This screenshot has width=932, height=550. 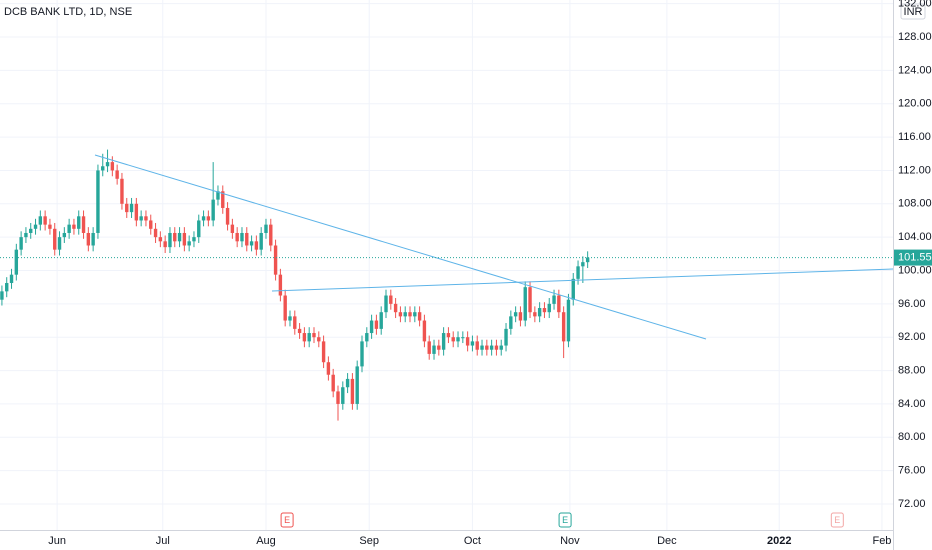 What do you see at coordinates (266, 541) in the screenshot?
I see `x-tick-label: Aug` at bounding box center [266, 541].